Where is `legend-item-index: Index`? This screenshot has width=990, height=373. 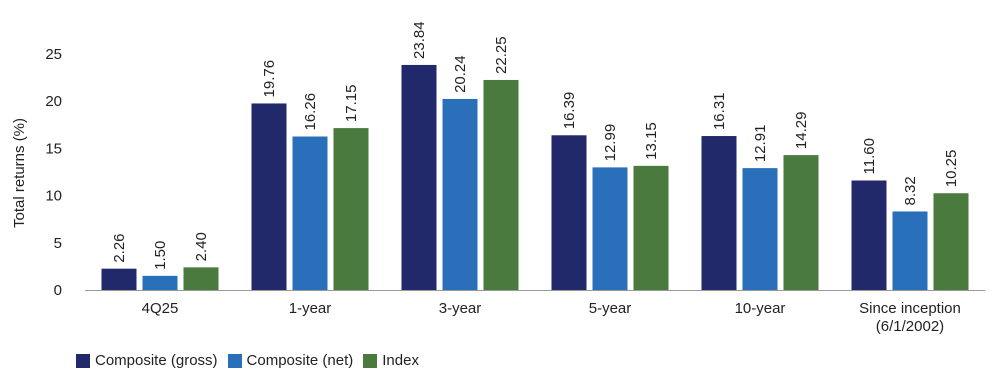
legend-item-index: Index is located at coordinates (391, 360).